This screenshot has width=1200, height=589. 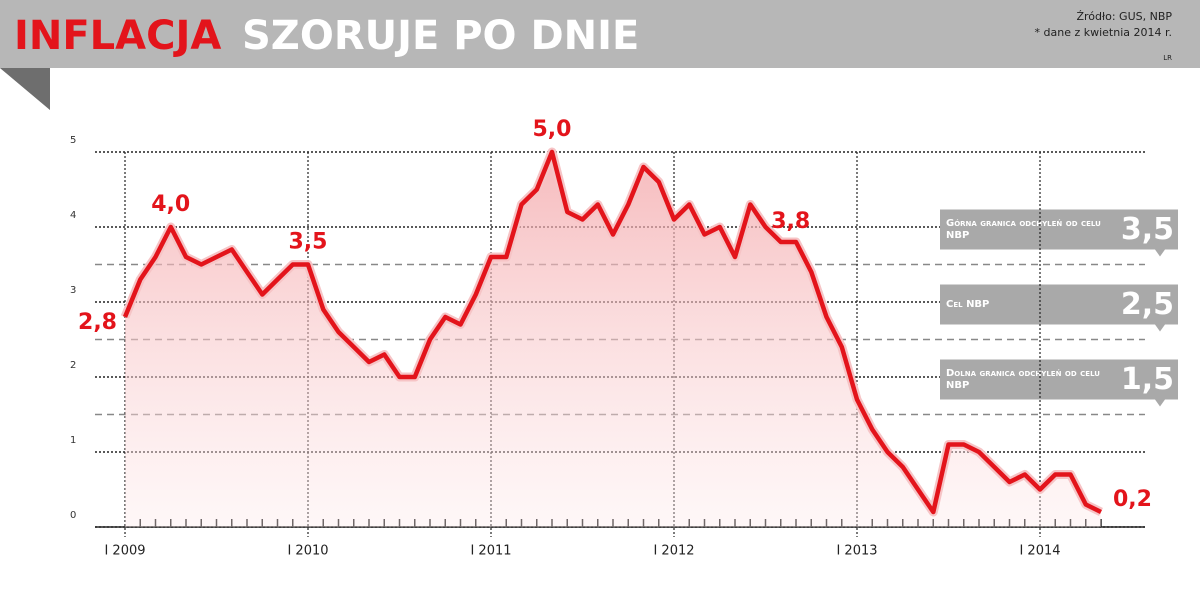 I want to click on reference-label-box: Dolna granica odchyleń od celu NBP, so click(x=1023, y=379).